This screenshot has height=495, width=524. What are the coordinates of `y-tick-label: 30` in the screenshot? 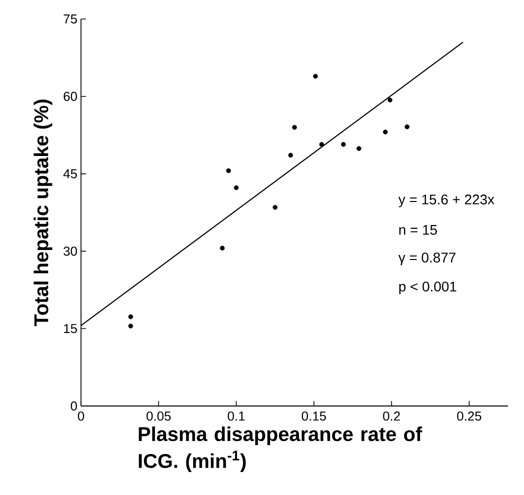 It's located at (70, 251).